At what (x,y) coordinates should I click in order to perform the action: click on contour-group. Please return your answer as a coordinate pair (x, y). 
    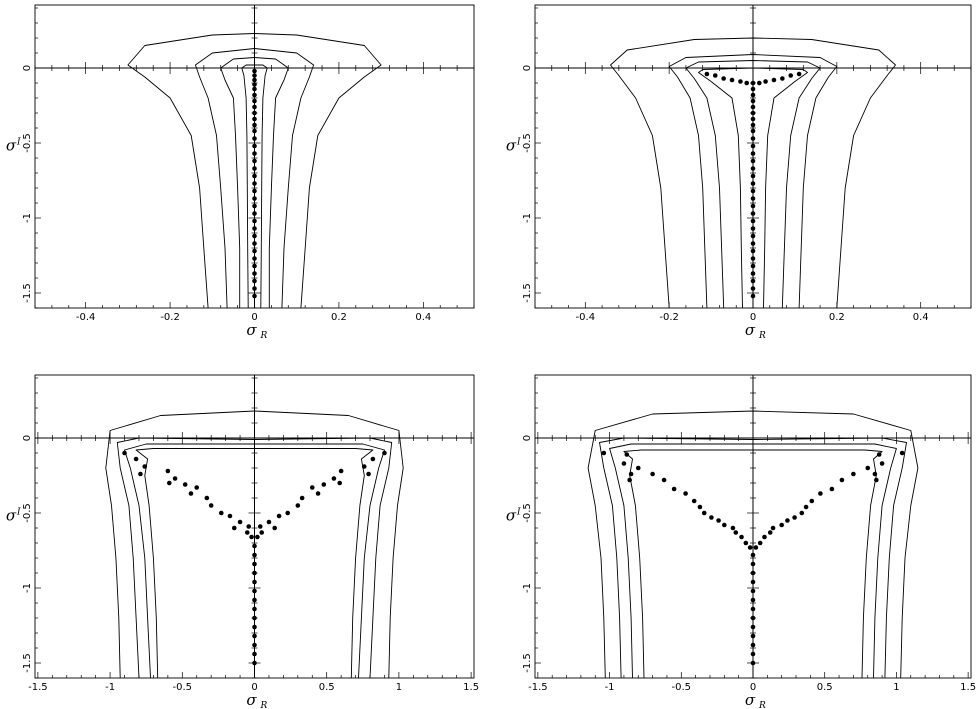
    Looking at the image, I should click on (254, 170).